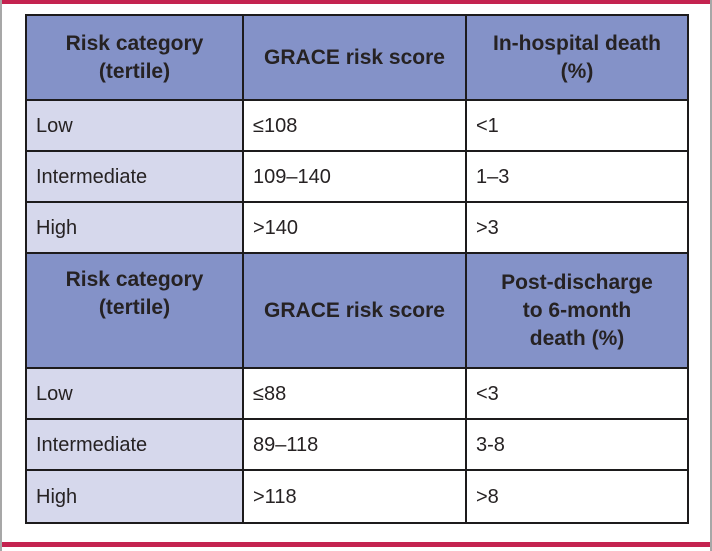  I want to click on header-line: to 6-month, so click(577, 310).